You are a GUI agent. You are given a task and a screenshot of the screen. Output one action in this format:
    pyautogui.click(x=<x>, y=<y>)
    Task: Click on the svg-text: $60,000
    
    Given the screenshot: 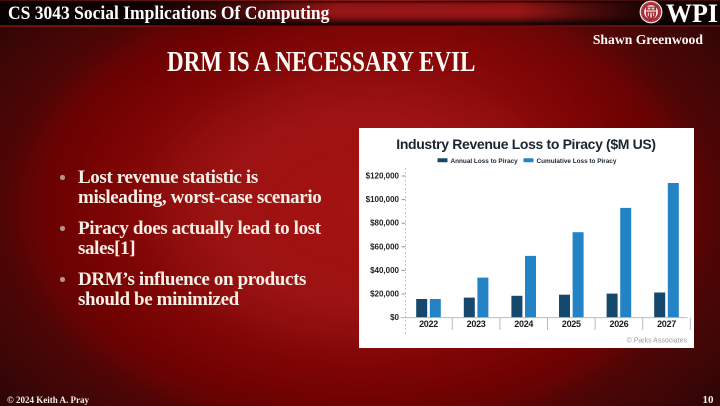 What is the action you would take?
    pyautogui.click(x=384, y=246)
    